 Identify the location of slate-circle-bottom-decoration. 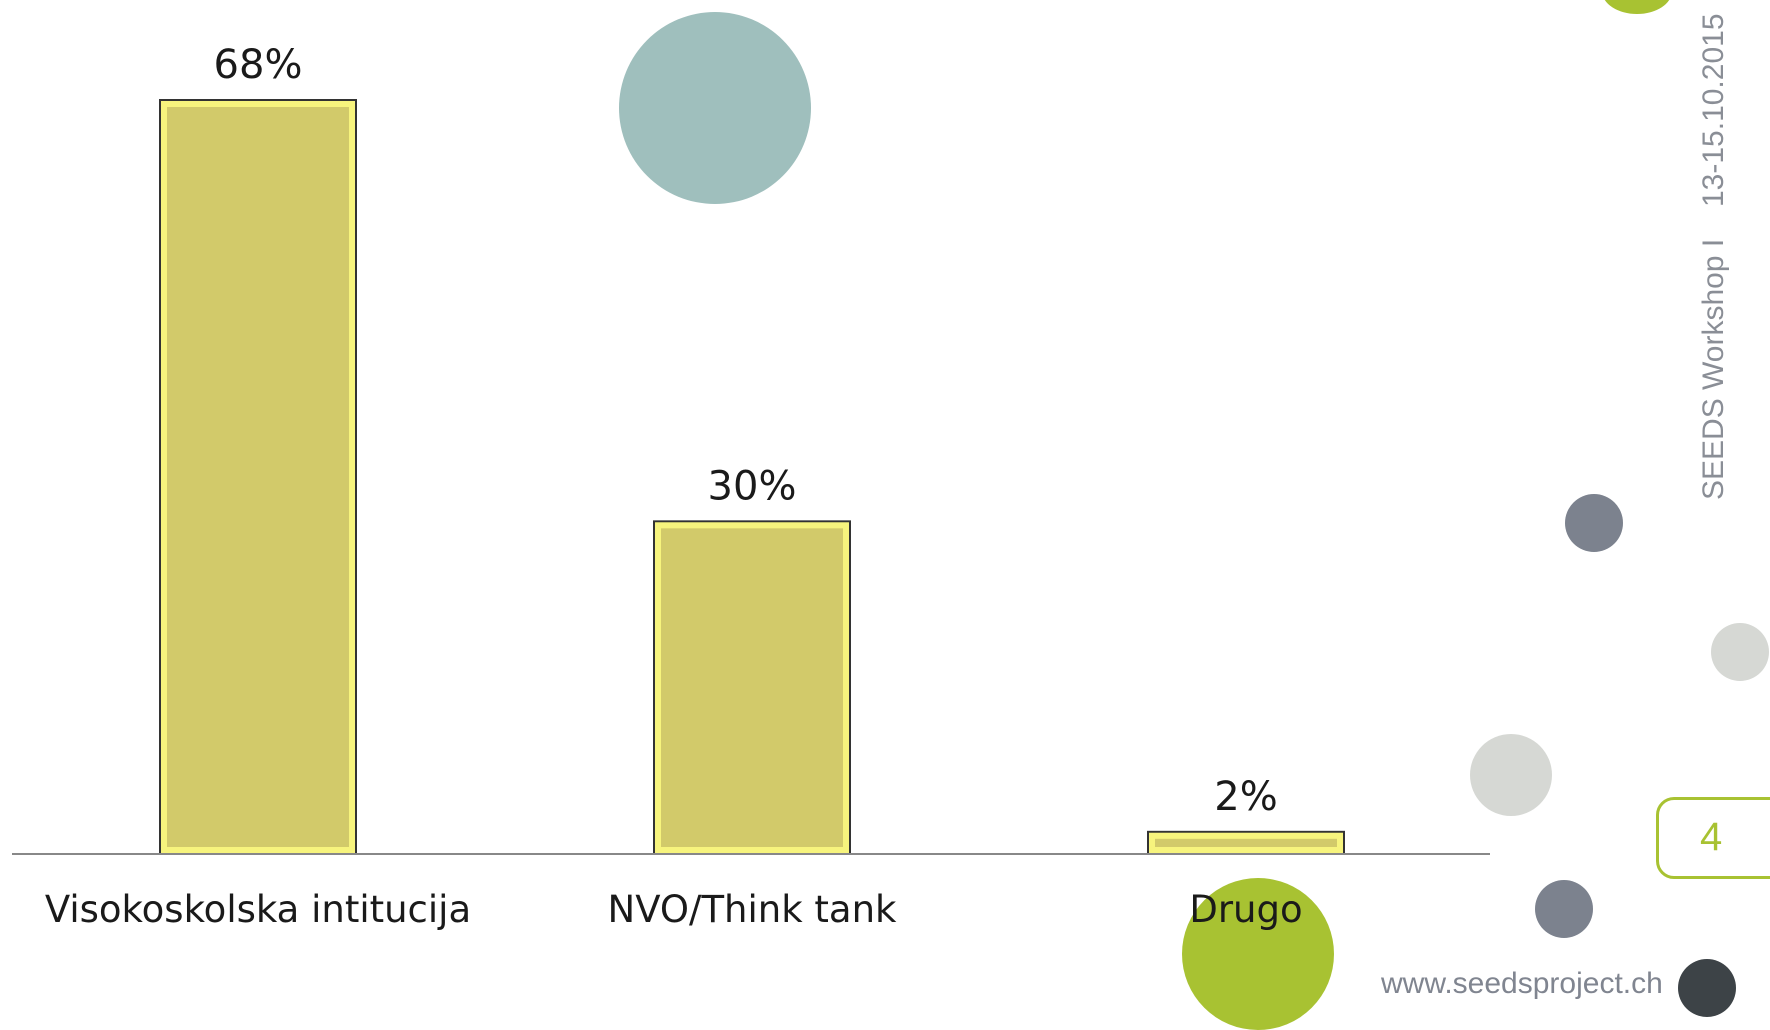
(1564, 909).